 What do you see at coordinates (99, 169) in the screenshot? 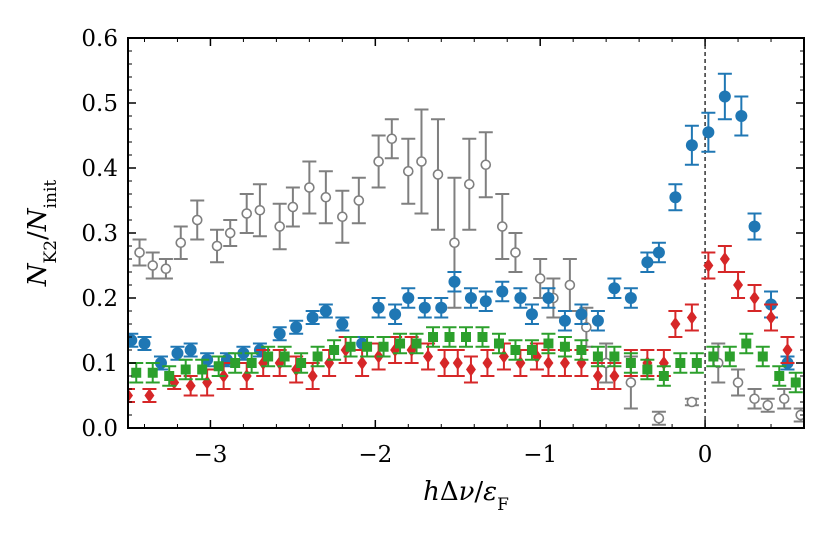
I see `y-tick-label: 0.4` at bounding box center [99, 169].